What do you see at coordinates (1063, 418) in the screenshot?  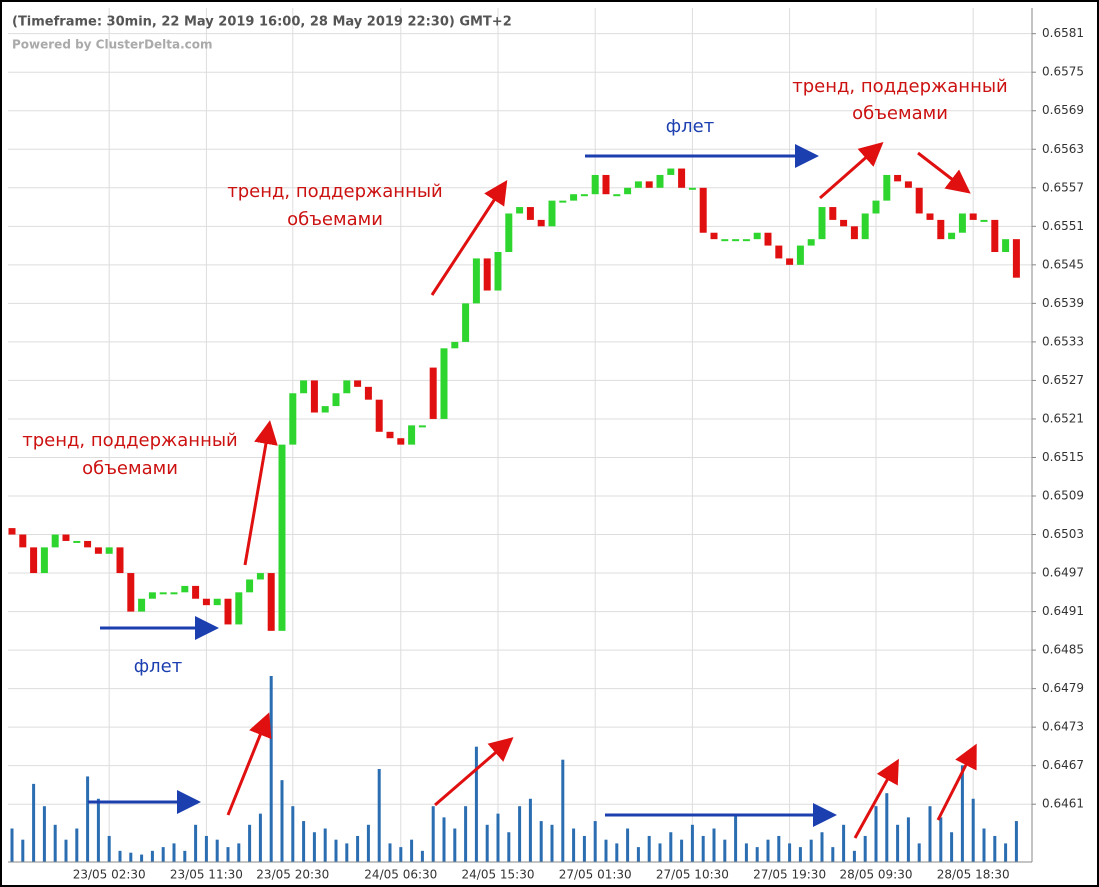 I see `y-tick-label: 0.6521` at bounding box center [1063, 418].